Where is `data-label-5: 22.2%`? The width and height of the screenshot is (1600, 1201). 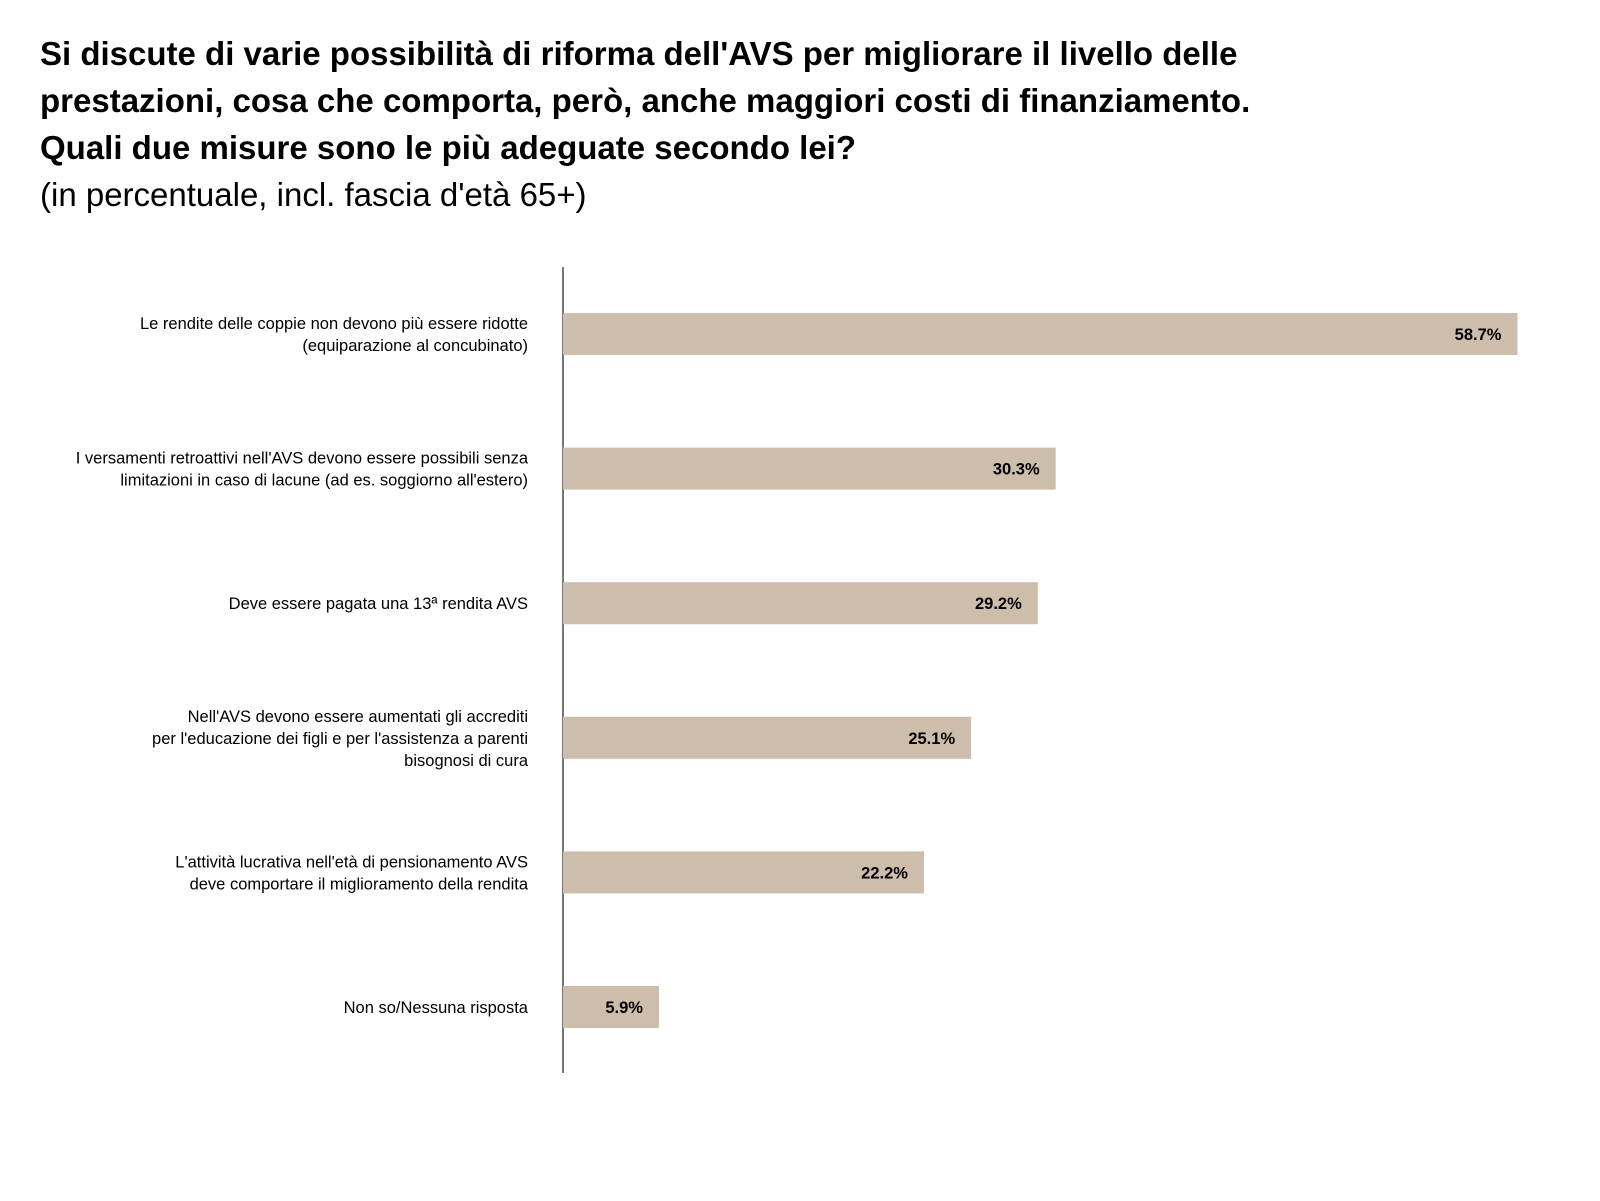 data-label-5: 22.2% is located at coordinates (884, 873).